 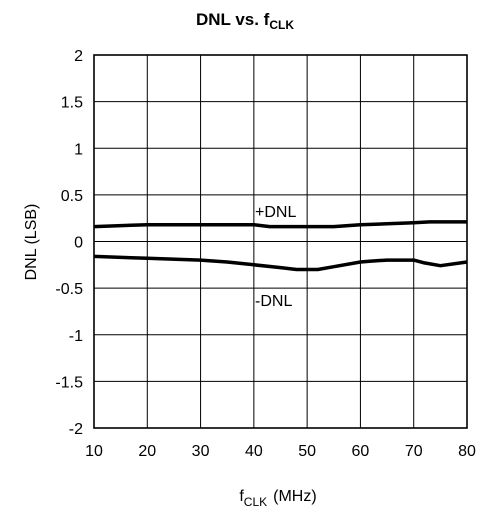 What do you see at coordinates (467, 451) in the screenshot?
I see `x-tick-label: 80` at bounding box center [467, 451].